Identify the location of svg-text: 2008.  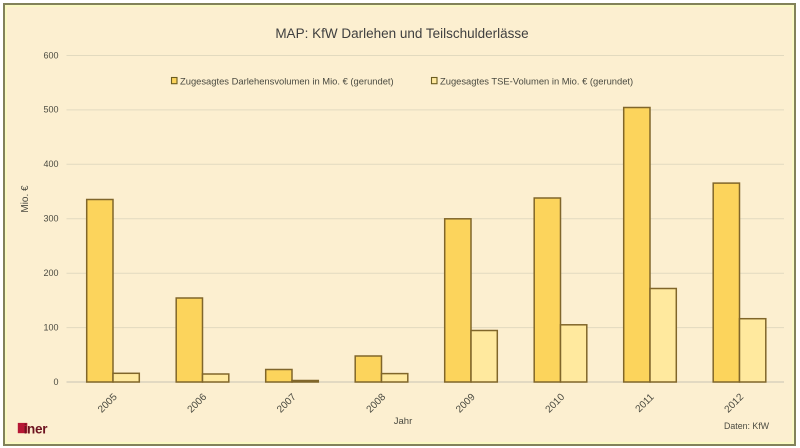
(377, 404).